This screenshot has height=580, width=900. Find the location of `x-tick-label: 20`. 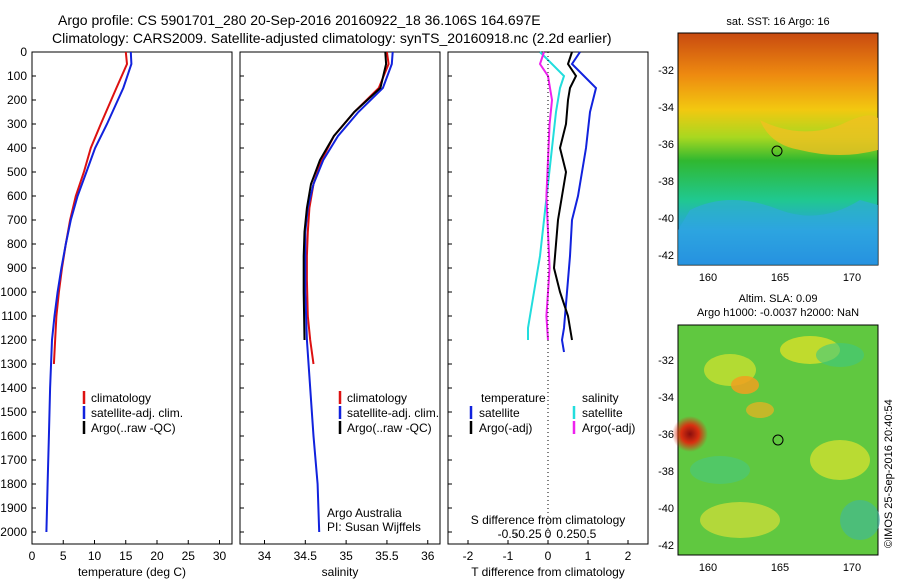

x-tick-label: 20 is located at coordinates (157, 556).